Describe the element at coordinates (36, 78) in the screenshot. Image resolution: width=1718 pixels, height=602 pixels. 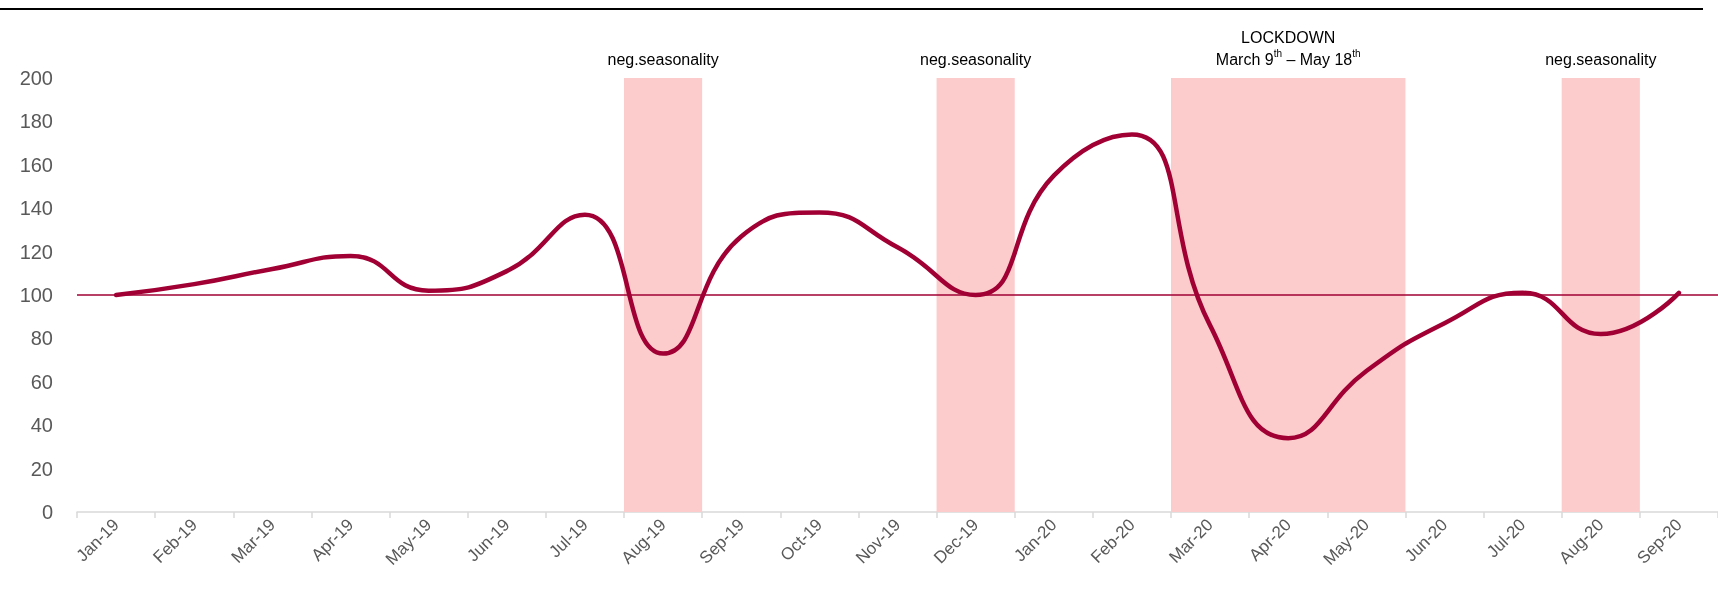
I see `y-tick-label: 200` at that location.